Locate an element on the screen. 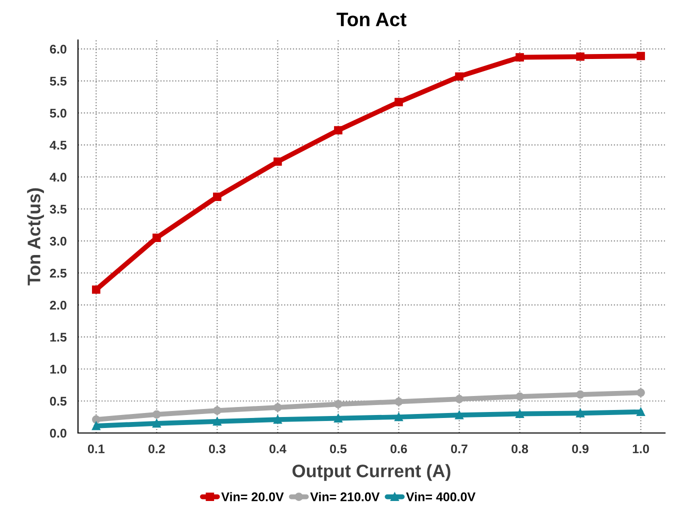 The height and width of the screenshot is (515, 678). x-tick-label: 0.6 is located at coordinates (398, 449).